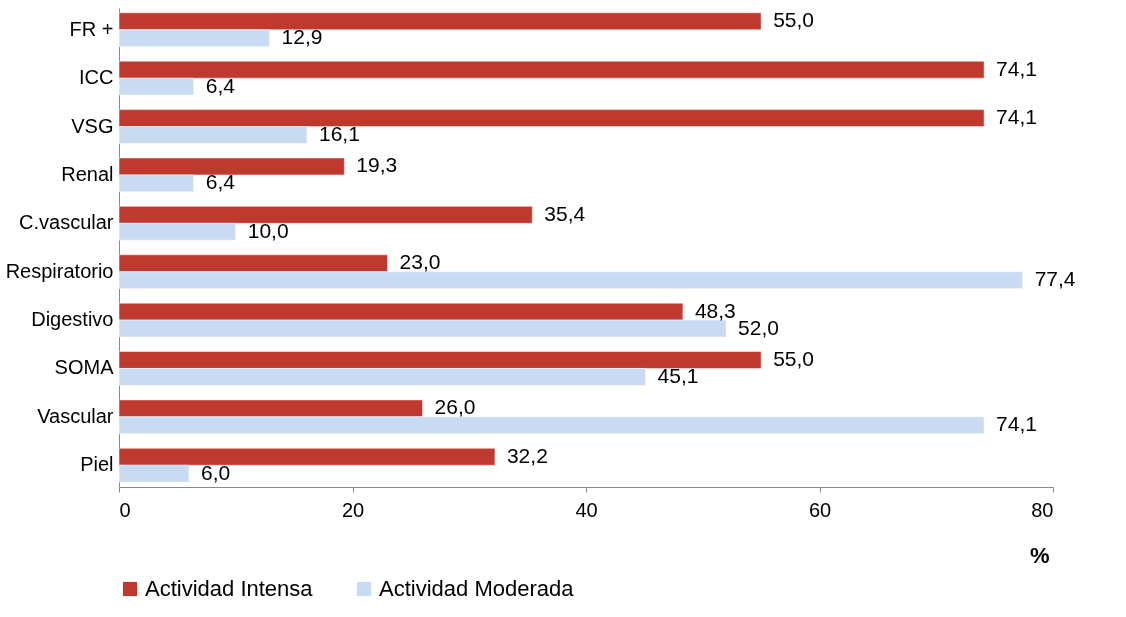 The width and height of the screenshot is (1126, 617). Describe the element at coordinates (1039, 555) in the screenshot. I see `x-axis-title: %` at that location.